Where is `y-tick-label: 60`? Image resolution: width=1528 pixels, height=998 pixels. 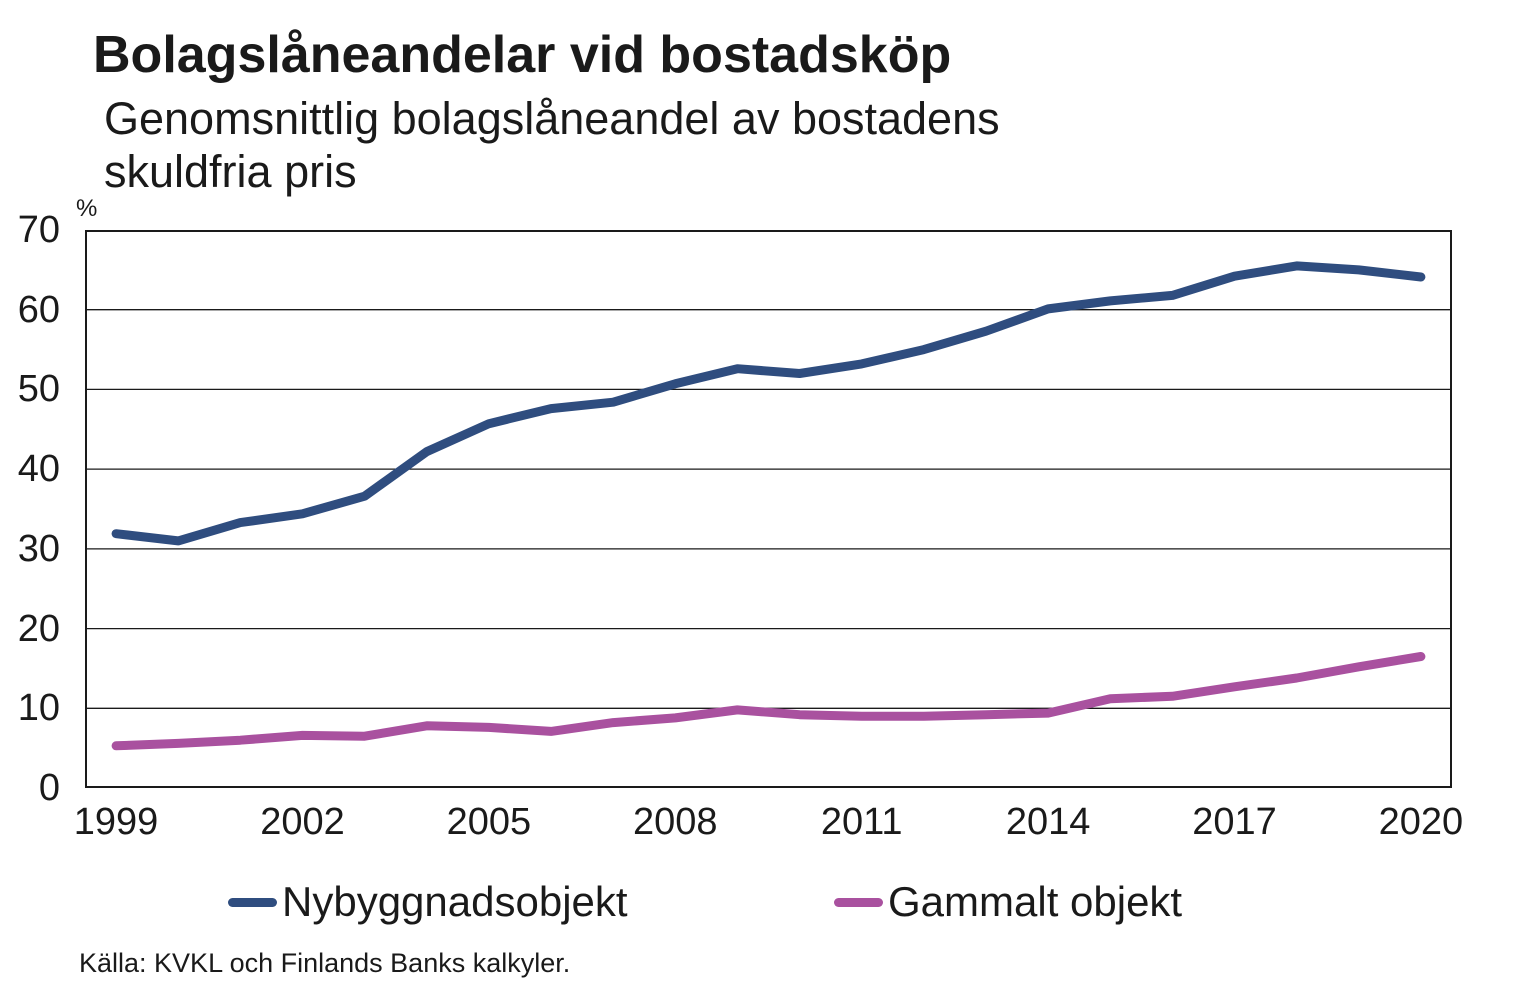
y-tick-label: 60 is located at coordinates (38, 309).